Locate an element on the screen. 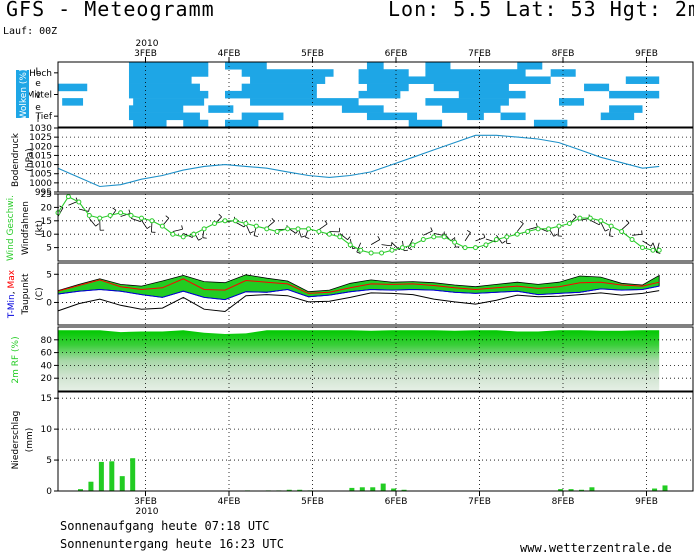 The height and width of the screenshot is (555, 694). pressure-unit: (hPa) is located at coordinates (30, 159).